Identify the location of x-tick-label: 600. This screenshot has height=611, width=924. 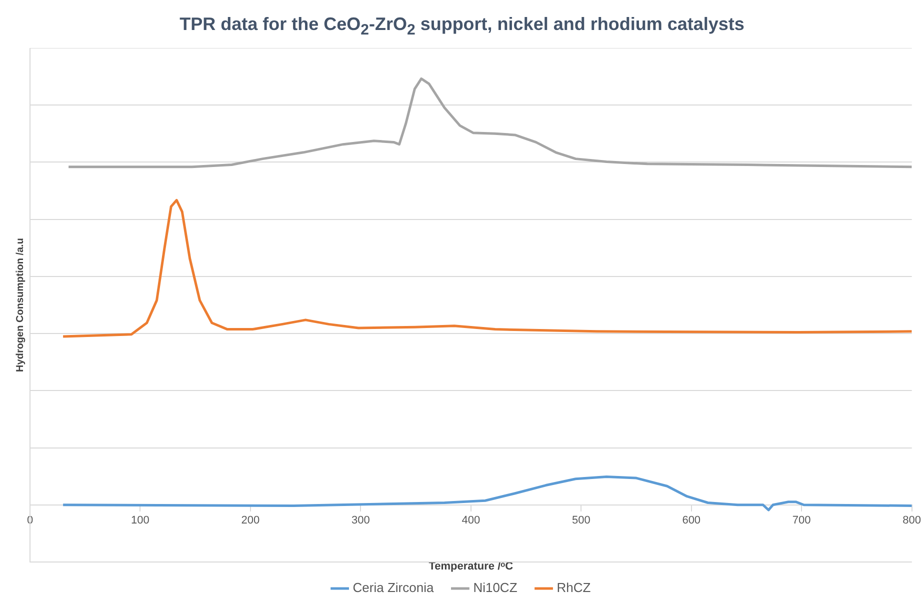
(691, 520).